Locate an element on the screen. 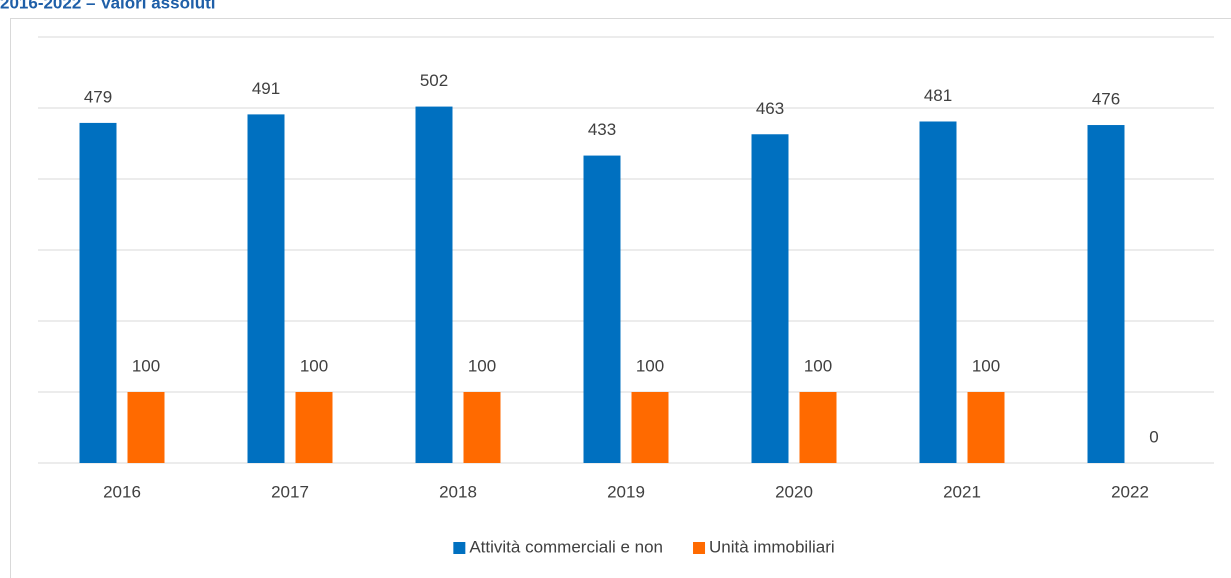 This screenshot has width=1231, height=578. x-tick-label: 2017 is located at coordinates (290, 491).